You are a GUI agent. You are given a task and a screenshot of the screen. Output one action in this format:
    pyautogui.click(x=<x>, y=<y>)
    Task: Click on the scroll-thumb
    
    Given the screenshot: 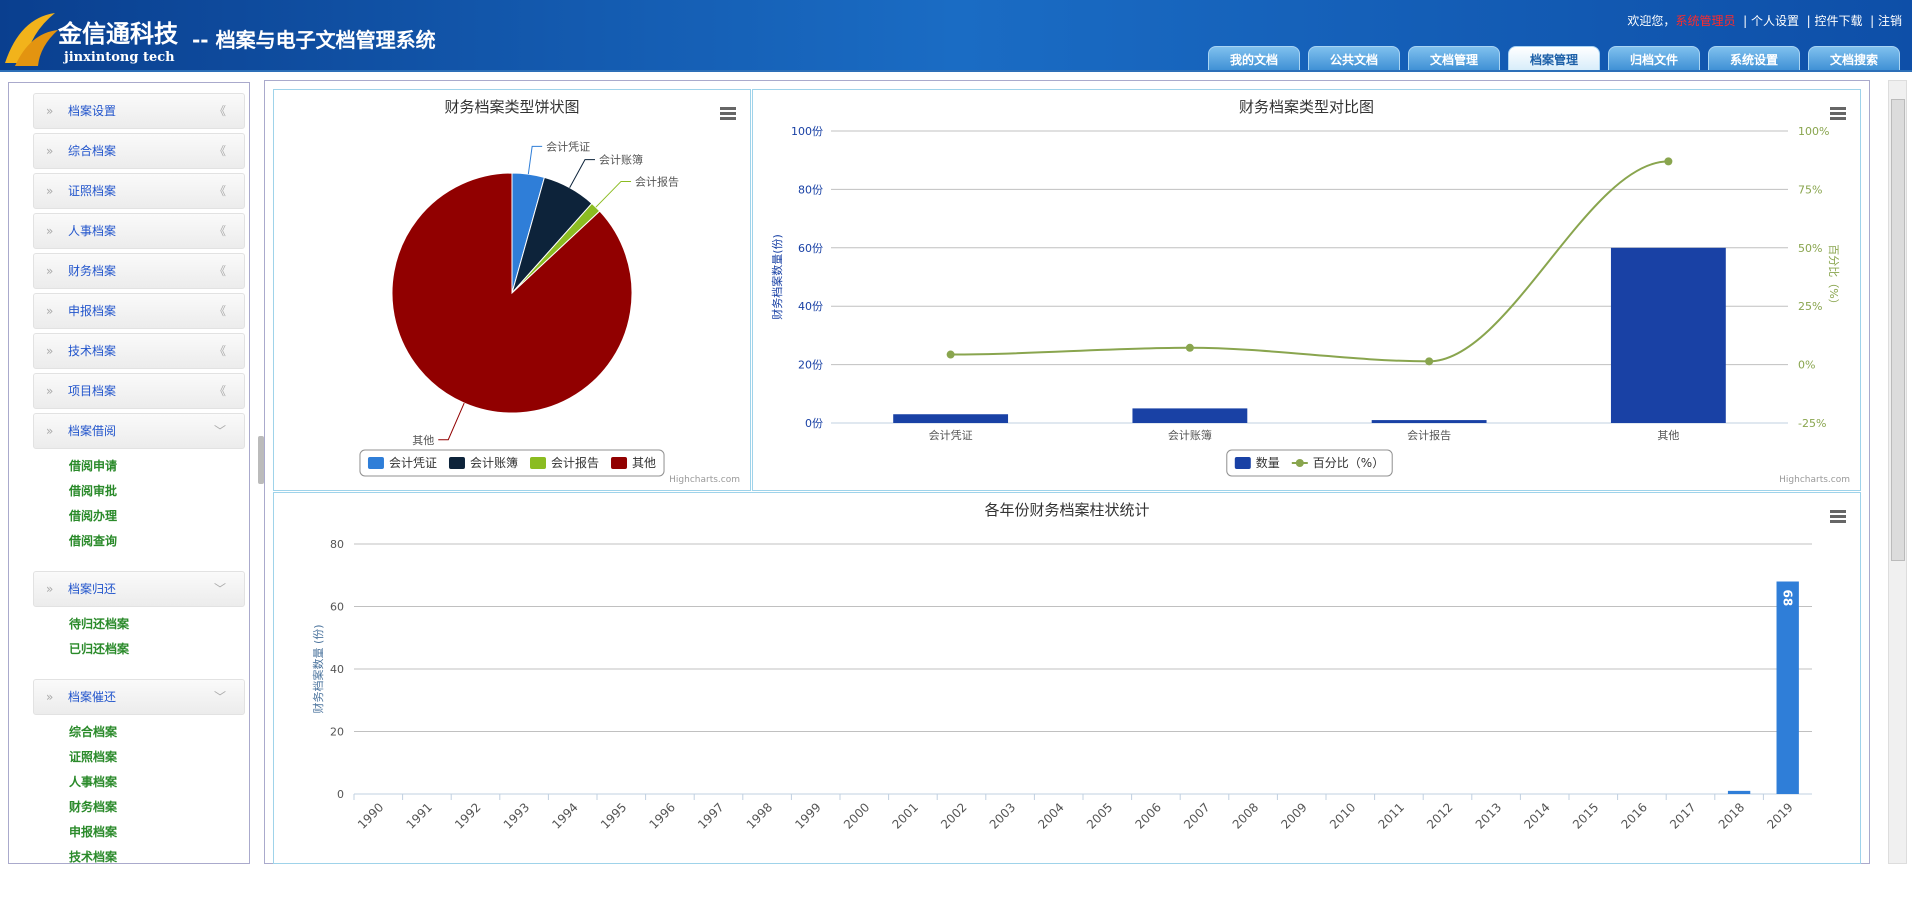 What is the action you would take?
    pyautogui.click(x=1898, y=330)
    